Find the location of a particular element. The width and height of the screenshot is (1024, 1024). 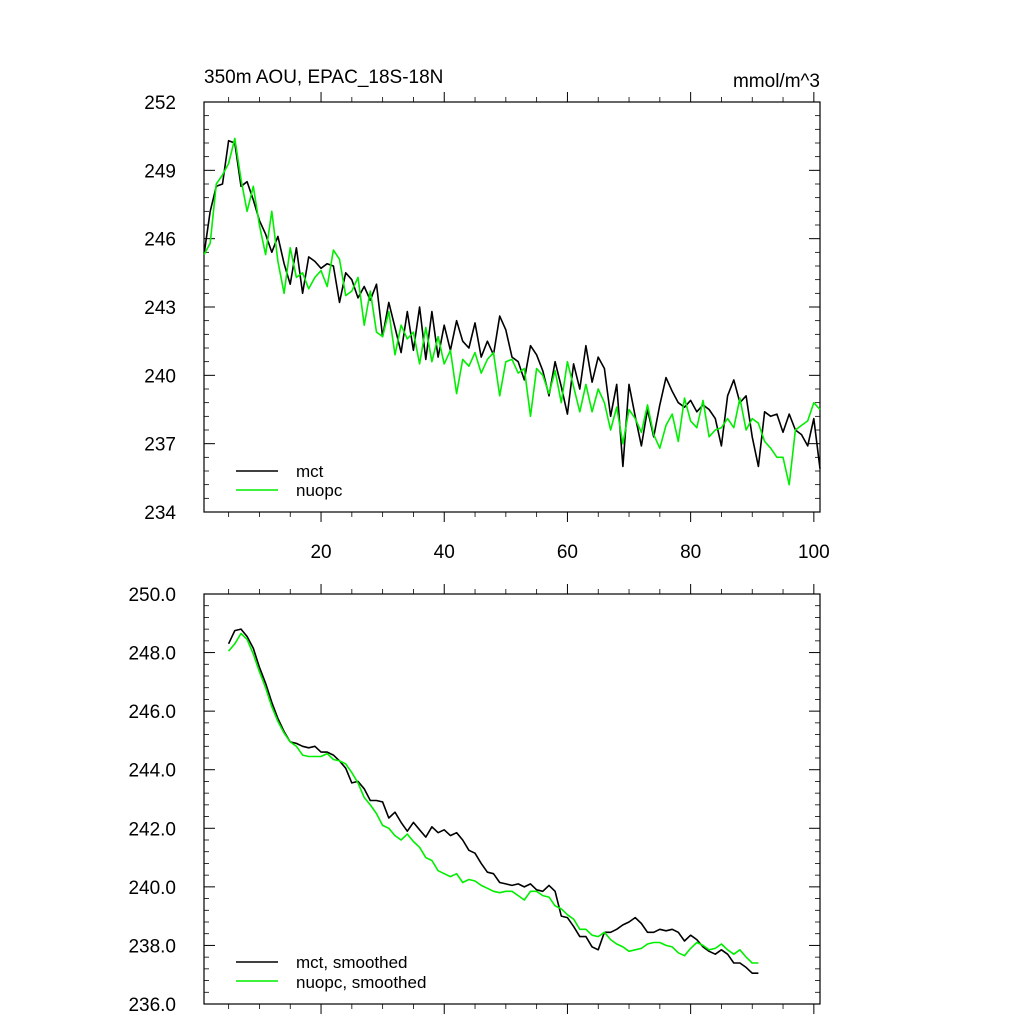

y-tick-label: 237 is located at coordinates (160, 445).